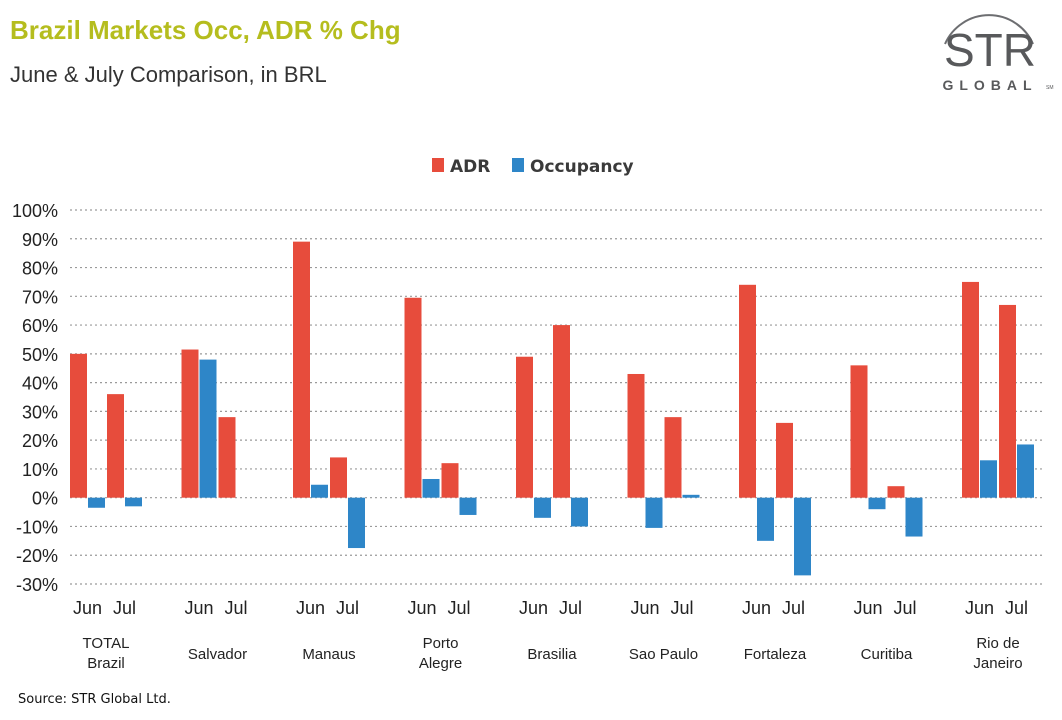 This screenshot has height=720, width=1062. I want to click on y-tick-label: -20%, so click(37, 556).